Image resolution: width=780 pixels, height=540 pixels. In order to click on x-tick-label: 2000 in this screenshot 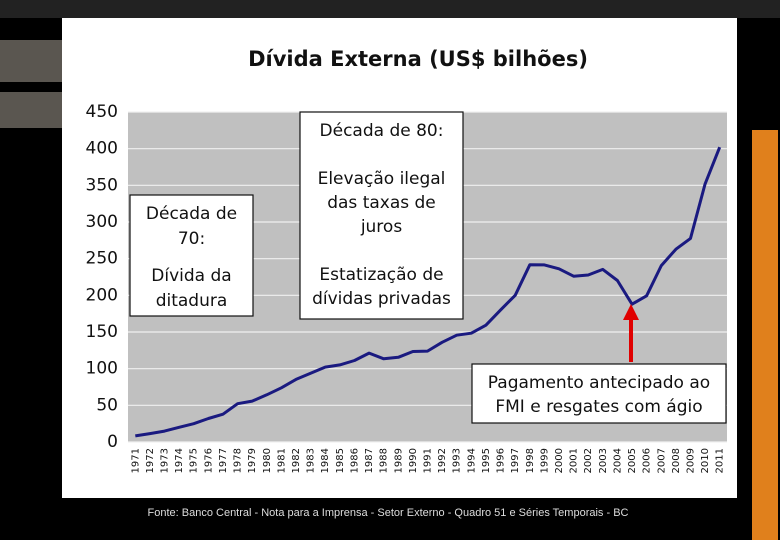, I will do `click(559, 460)`.